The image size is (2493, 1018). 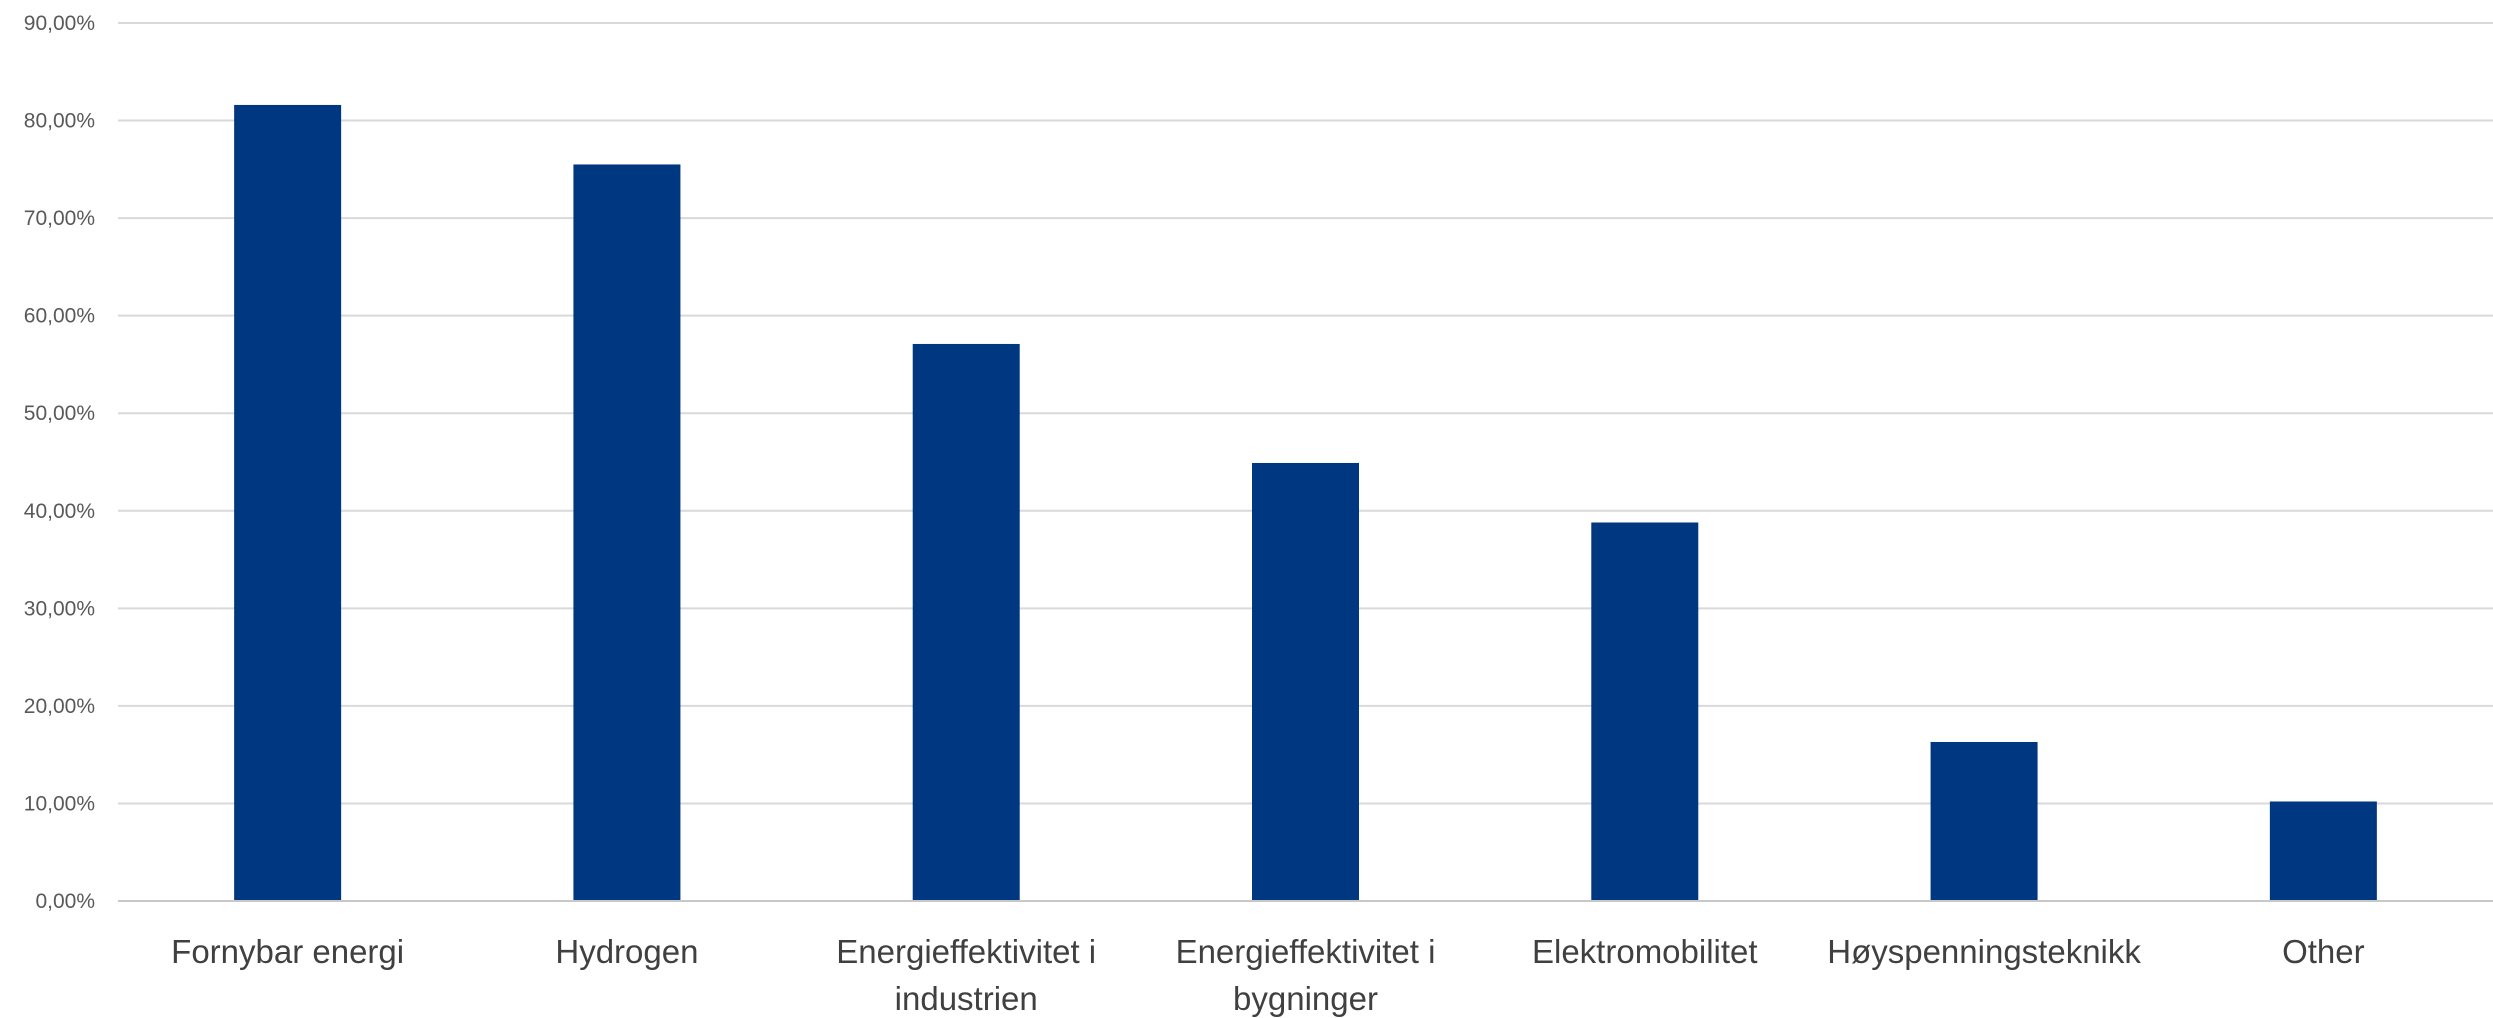 I want to click on category-label-5-line-0: Høyspenningsteknikk, so click(x=1984, y=951).